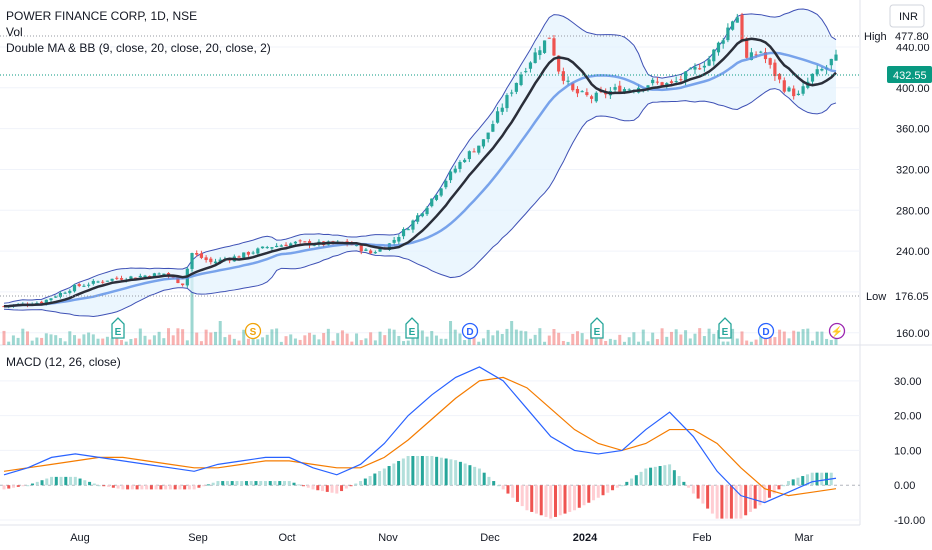 This screenshot has width=932, height=550. I want to click on split-event-icon: S, so click(253, 331).